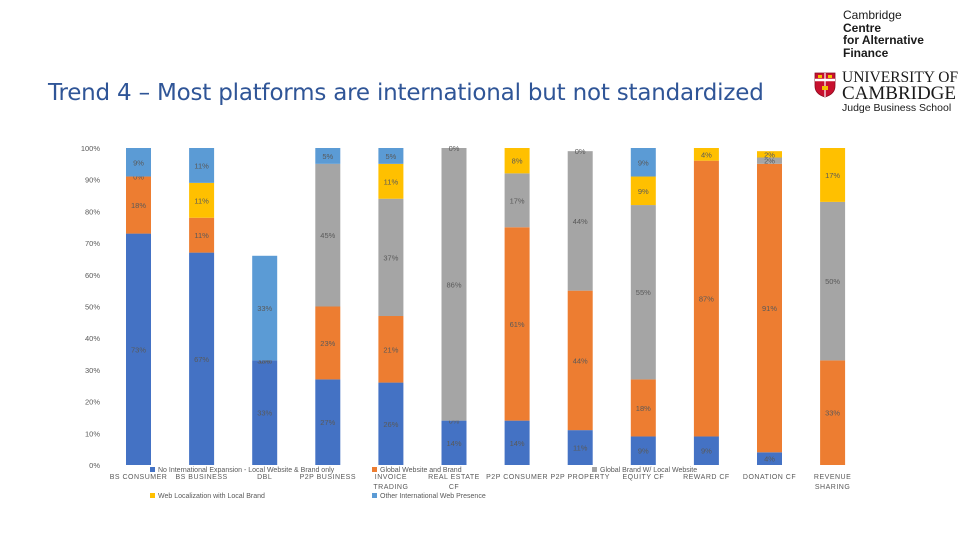  I want to click on data-label: 45%, so click(327, 235).